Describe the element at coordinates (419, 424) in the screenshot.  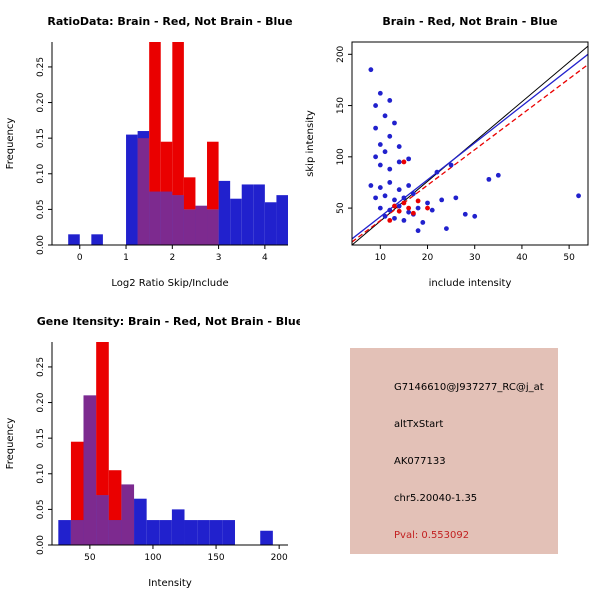
I see `event-type-text: altTxStart` at that location.